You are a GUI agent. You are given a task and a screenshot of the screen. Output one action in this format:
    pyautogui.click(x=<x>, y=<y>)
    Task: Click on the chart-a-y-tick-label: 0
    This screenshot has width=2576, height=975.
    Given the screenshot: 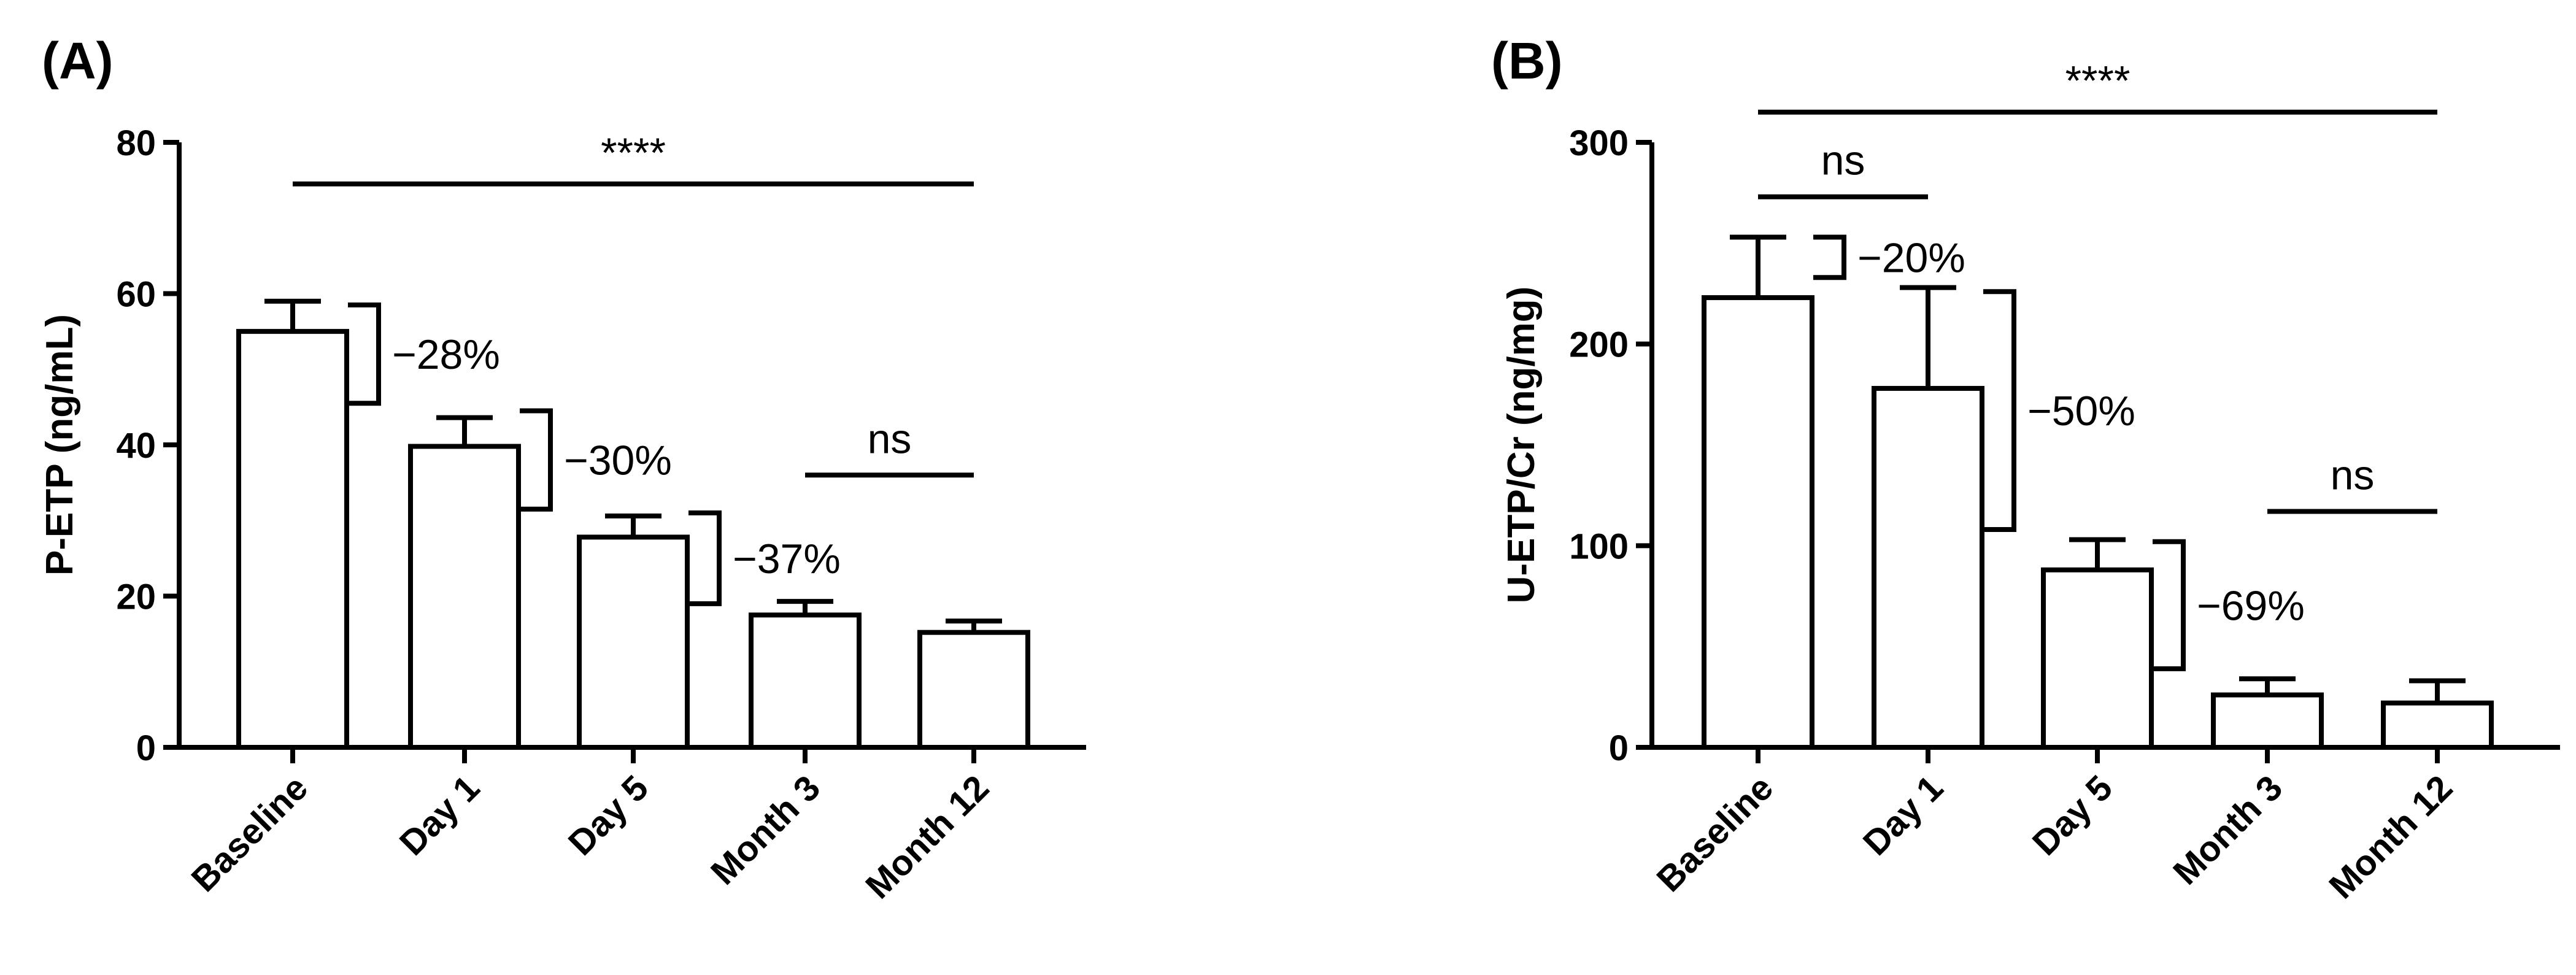 What is the action you would take?
    pyautogui.click(x=146, y=748)
    